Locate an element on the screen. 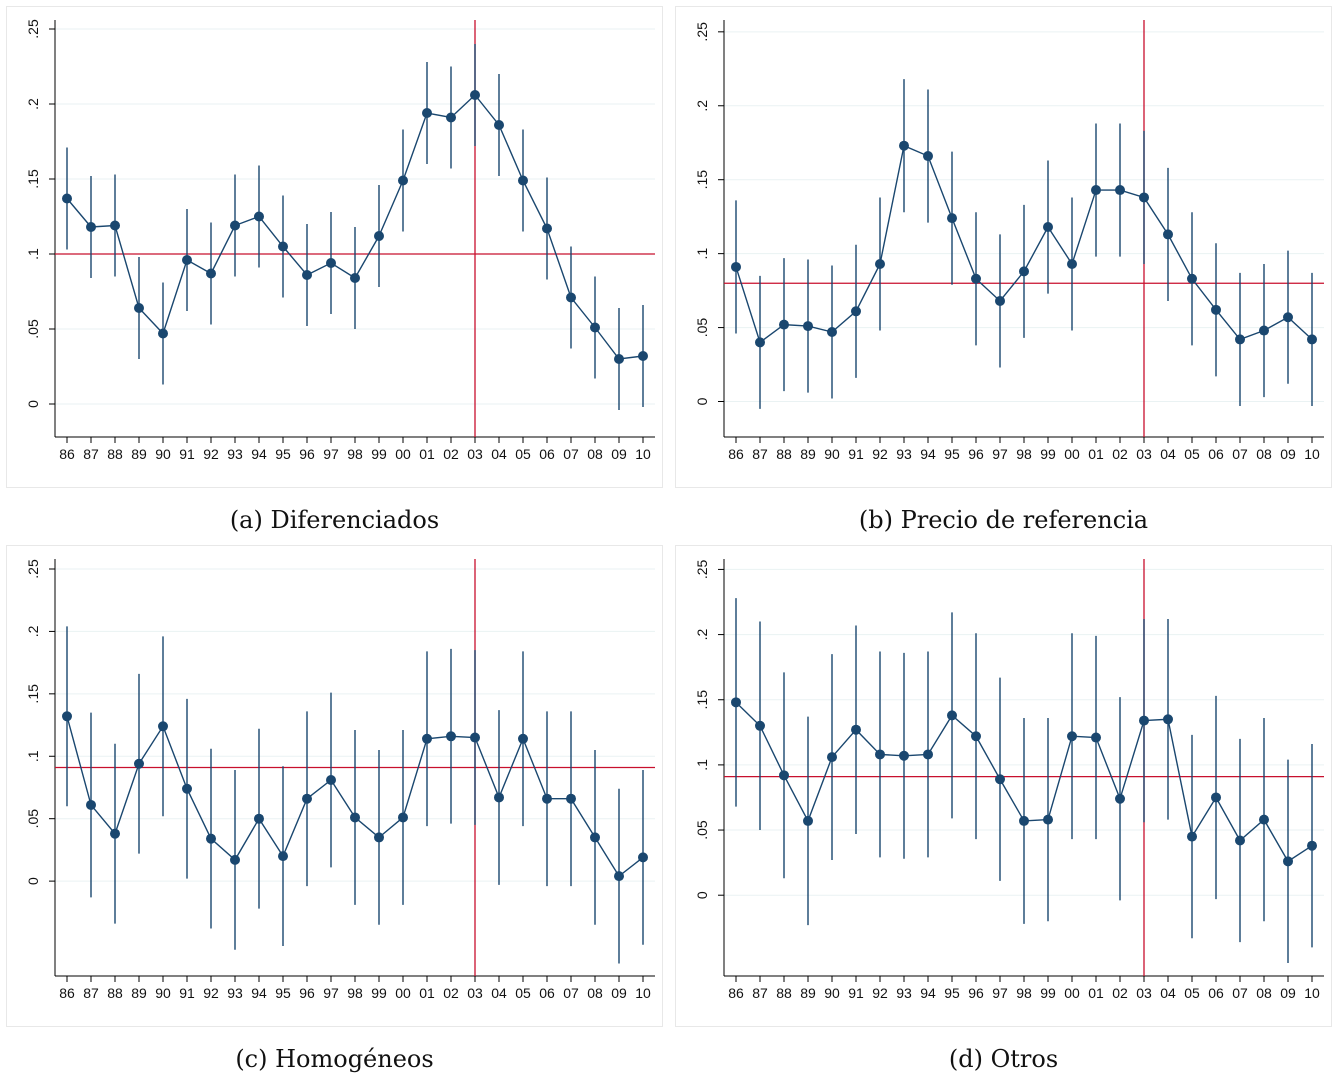 This screenshot has width=1338, height=1078. caption-otros: (d) Otros is located at coordinates (1003, 1059).